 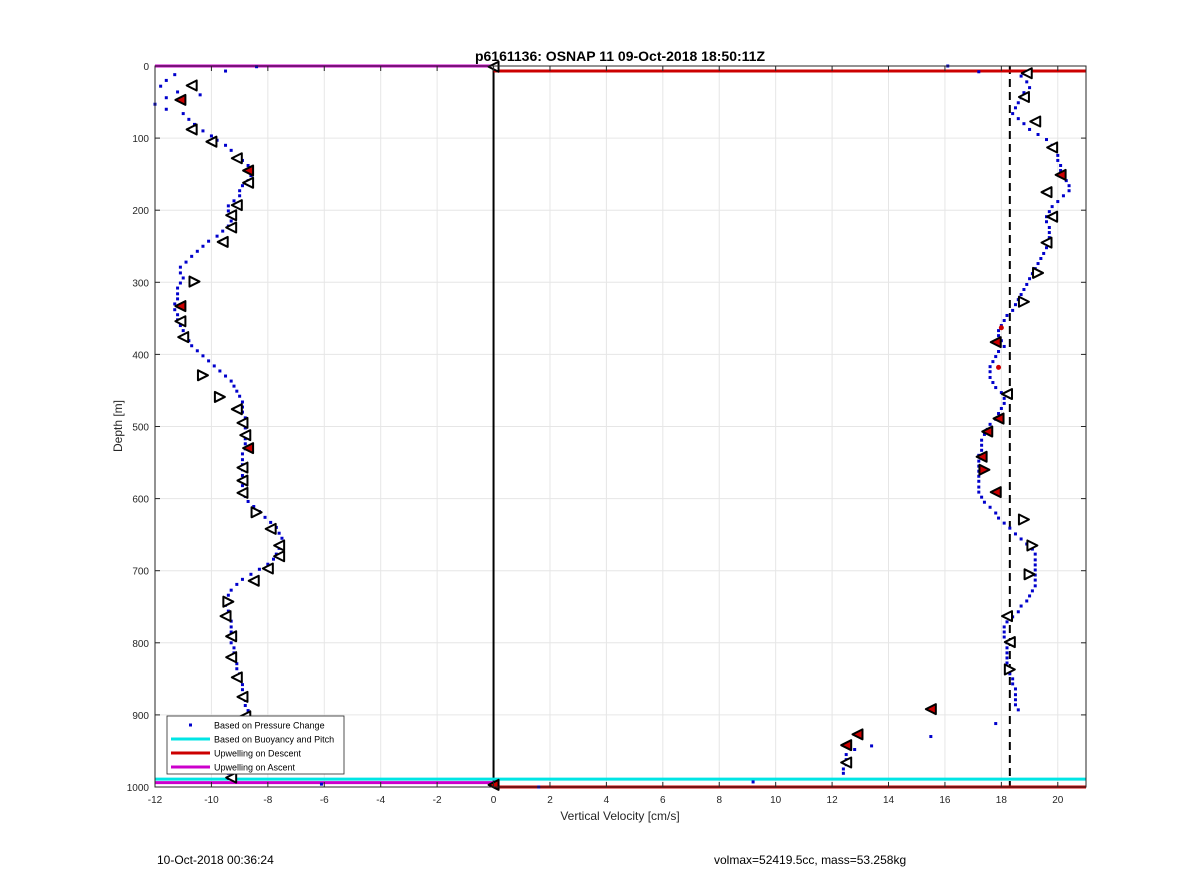 What do you see at coordinates (437, 800) in the screenshot?
I see `x-tick-label: -2` at bounding box center [437, 800].